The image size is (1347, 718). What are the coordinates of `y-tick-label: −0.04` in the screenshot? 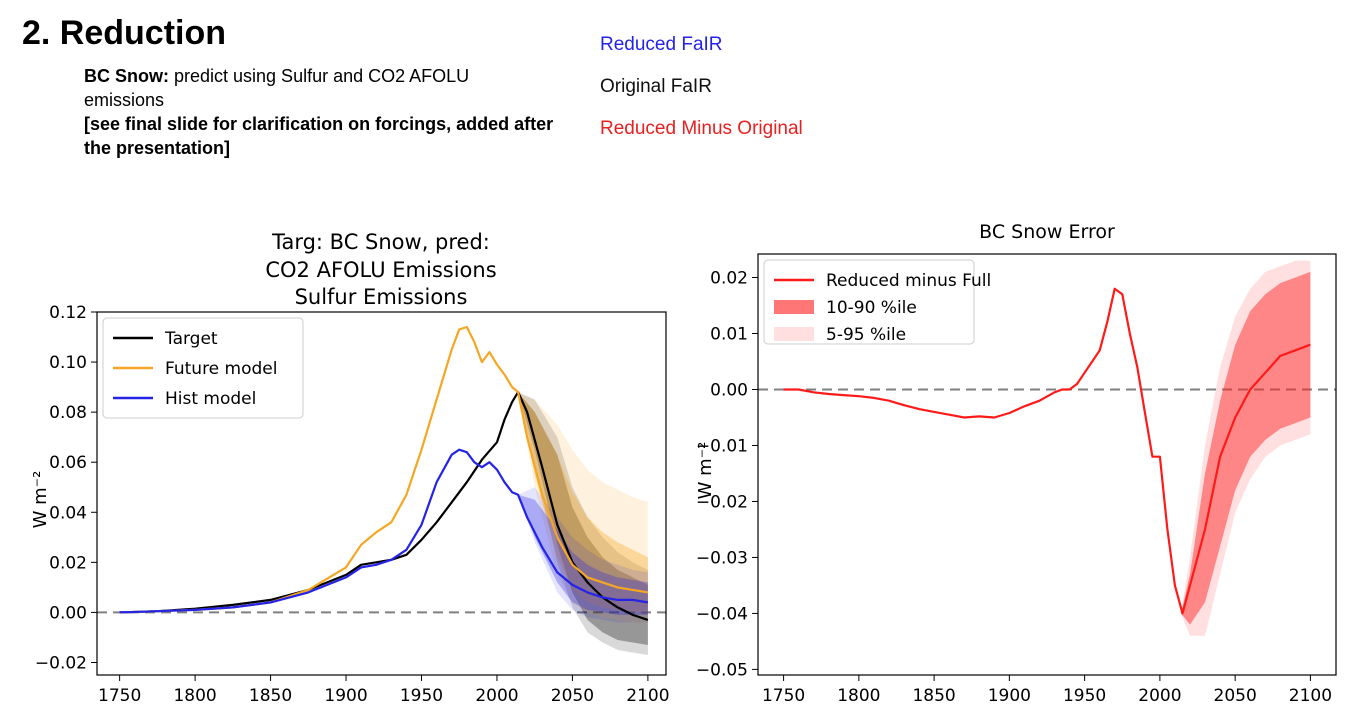 It's located at (722, 614).